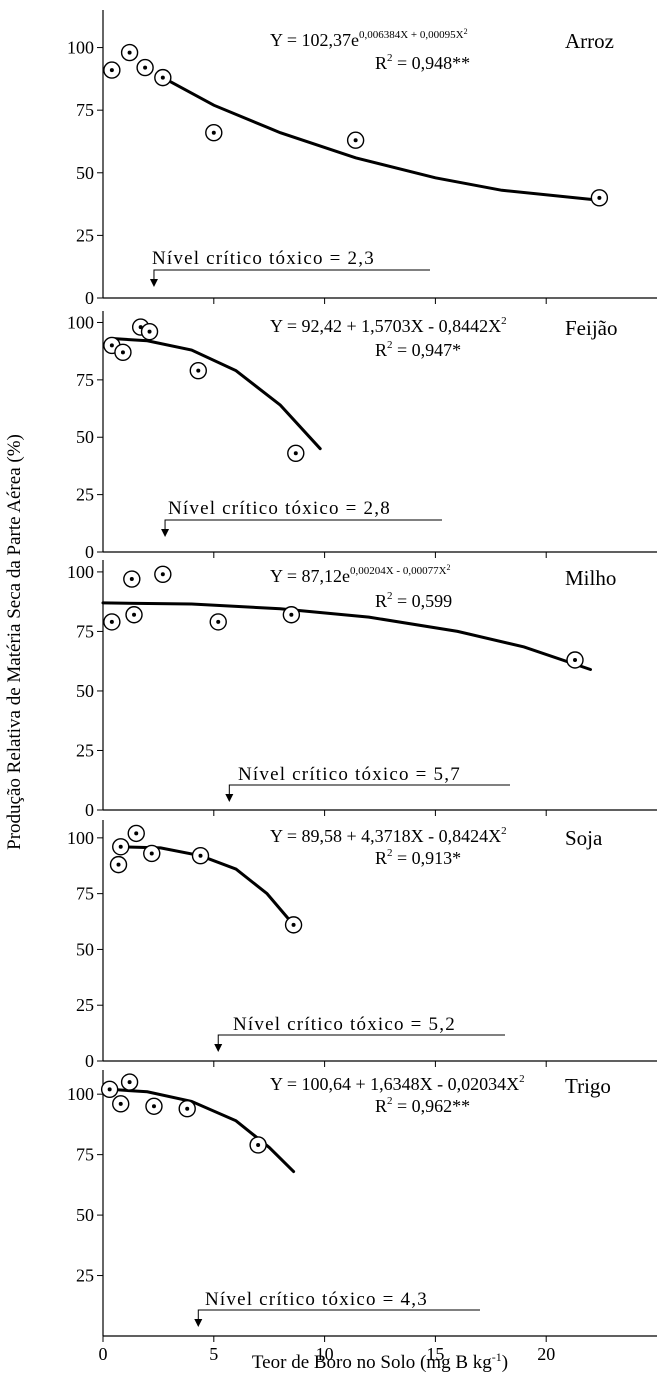 This screenshot has width=658, height=1376. What do you see at coordinates (418, 857) in the screenshot?
I see `r-squared: R2 = 0,913*` at bounding box center [418, 857].